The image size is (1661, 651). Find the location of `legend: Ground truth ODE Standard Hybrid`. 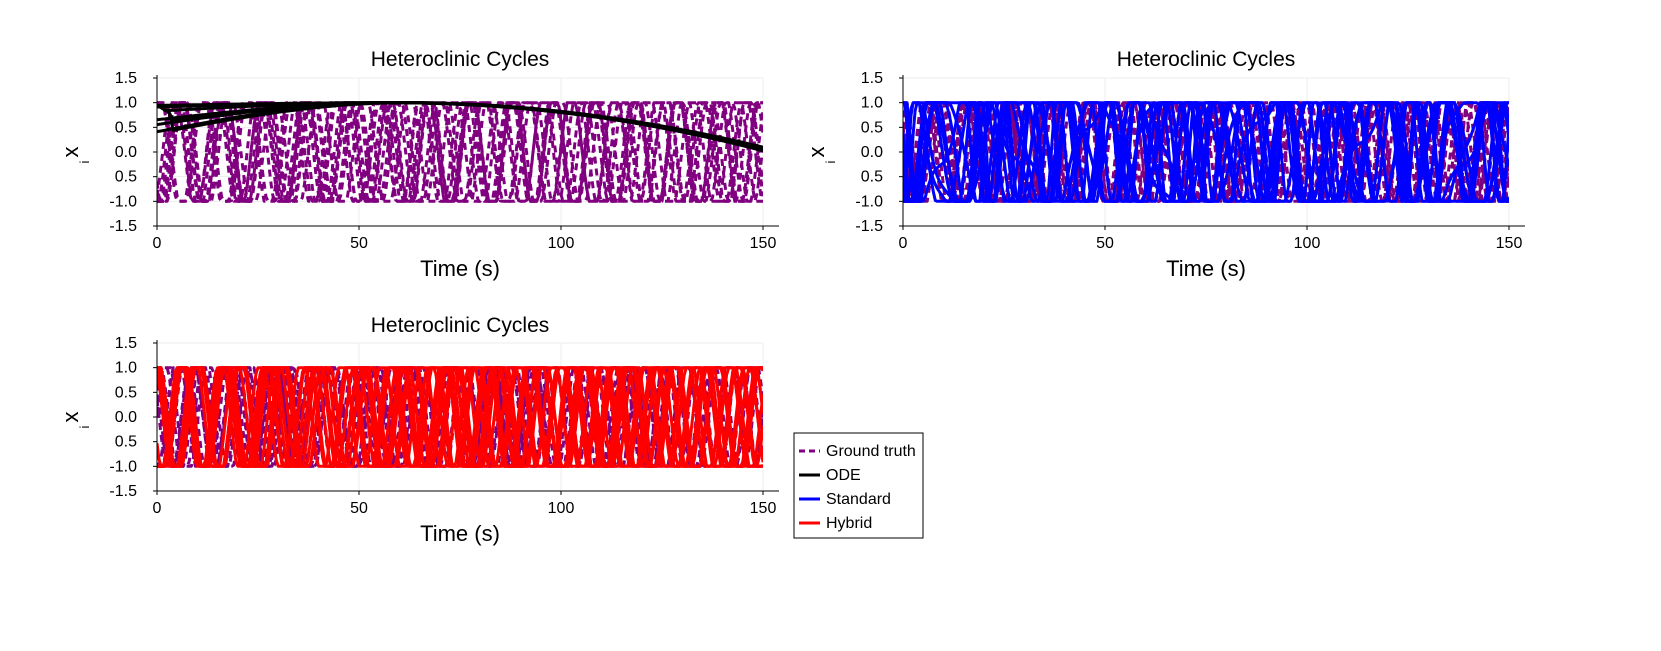

legend: Ground truth ODE Standard Hybrid is located at coordinates (858, 485).